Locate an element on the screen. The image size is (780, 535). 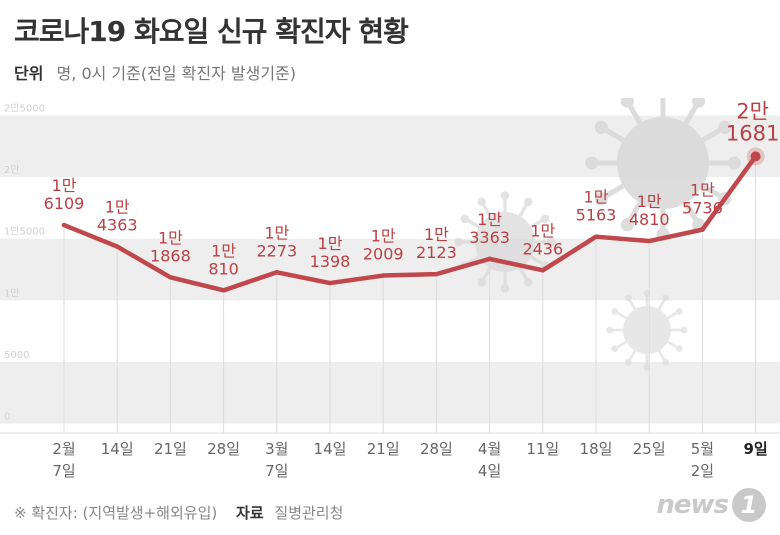
data-label-value: 5736 is located at coordinates (702, 208).